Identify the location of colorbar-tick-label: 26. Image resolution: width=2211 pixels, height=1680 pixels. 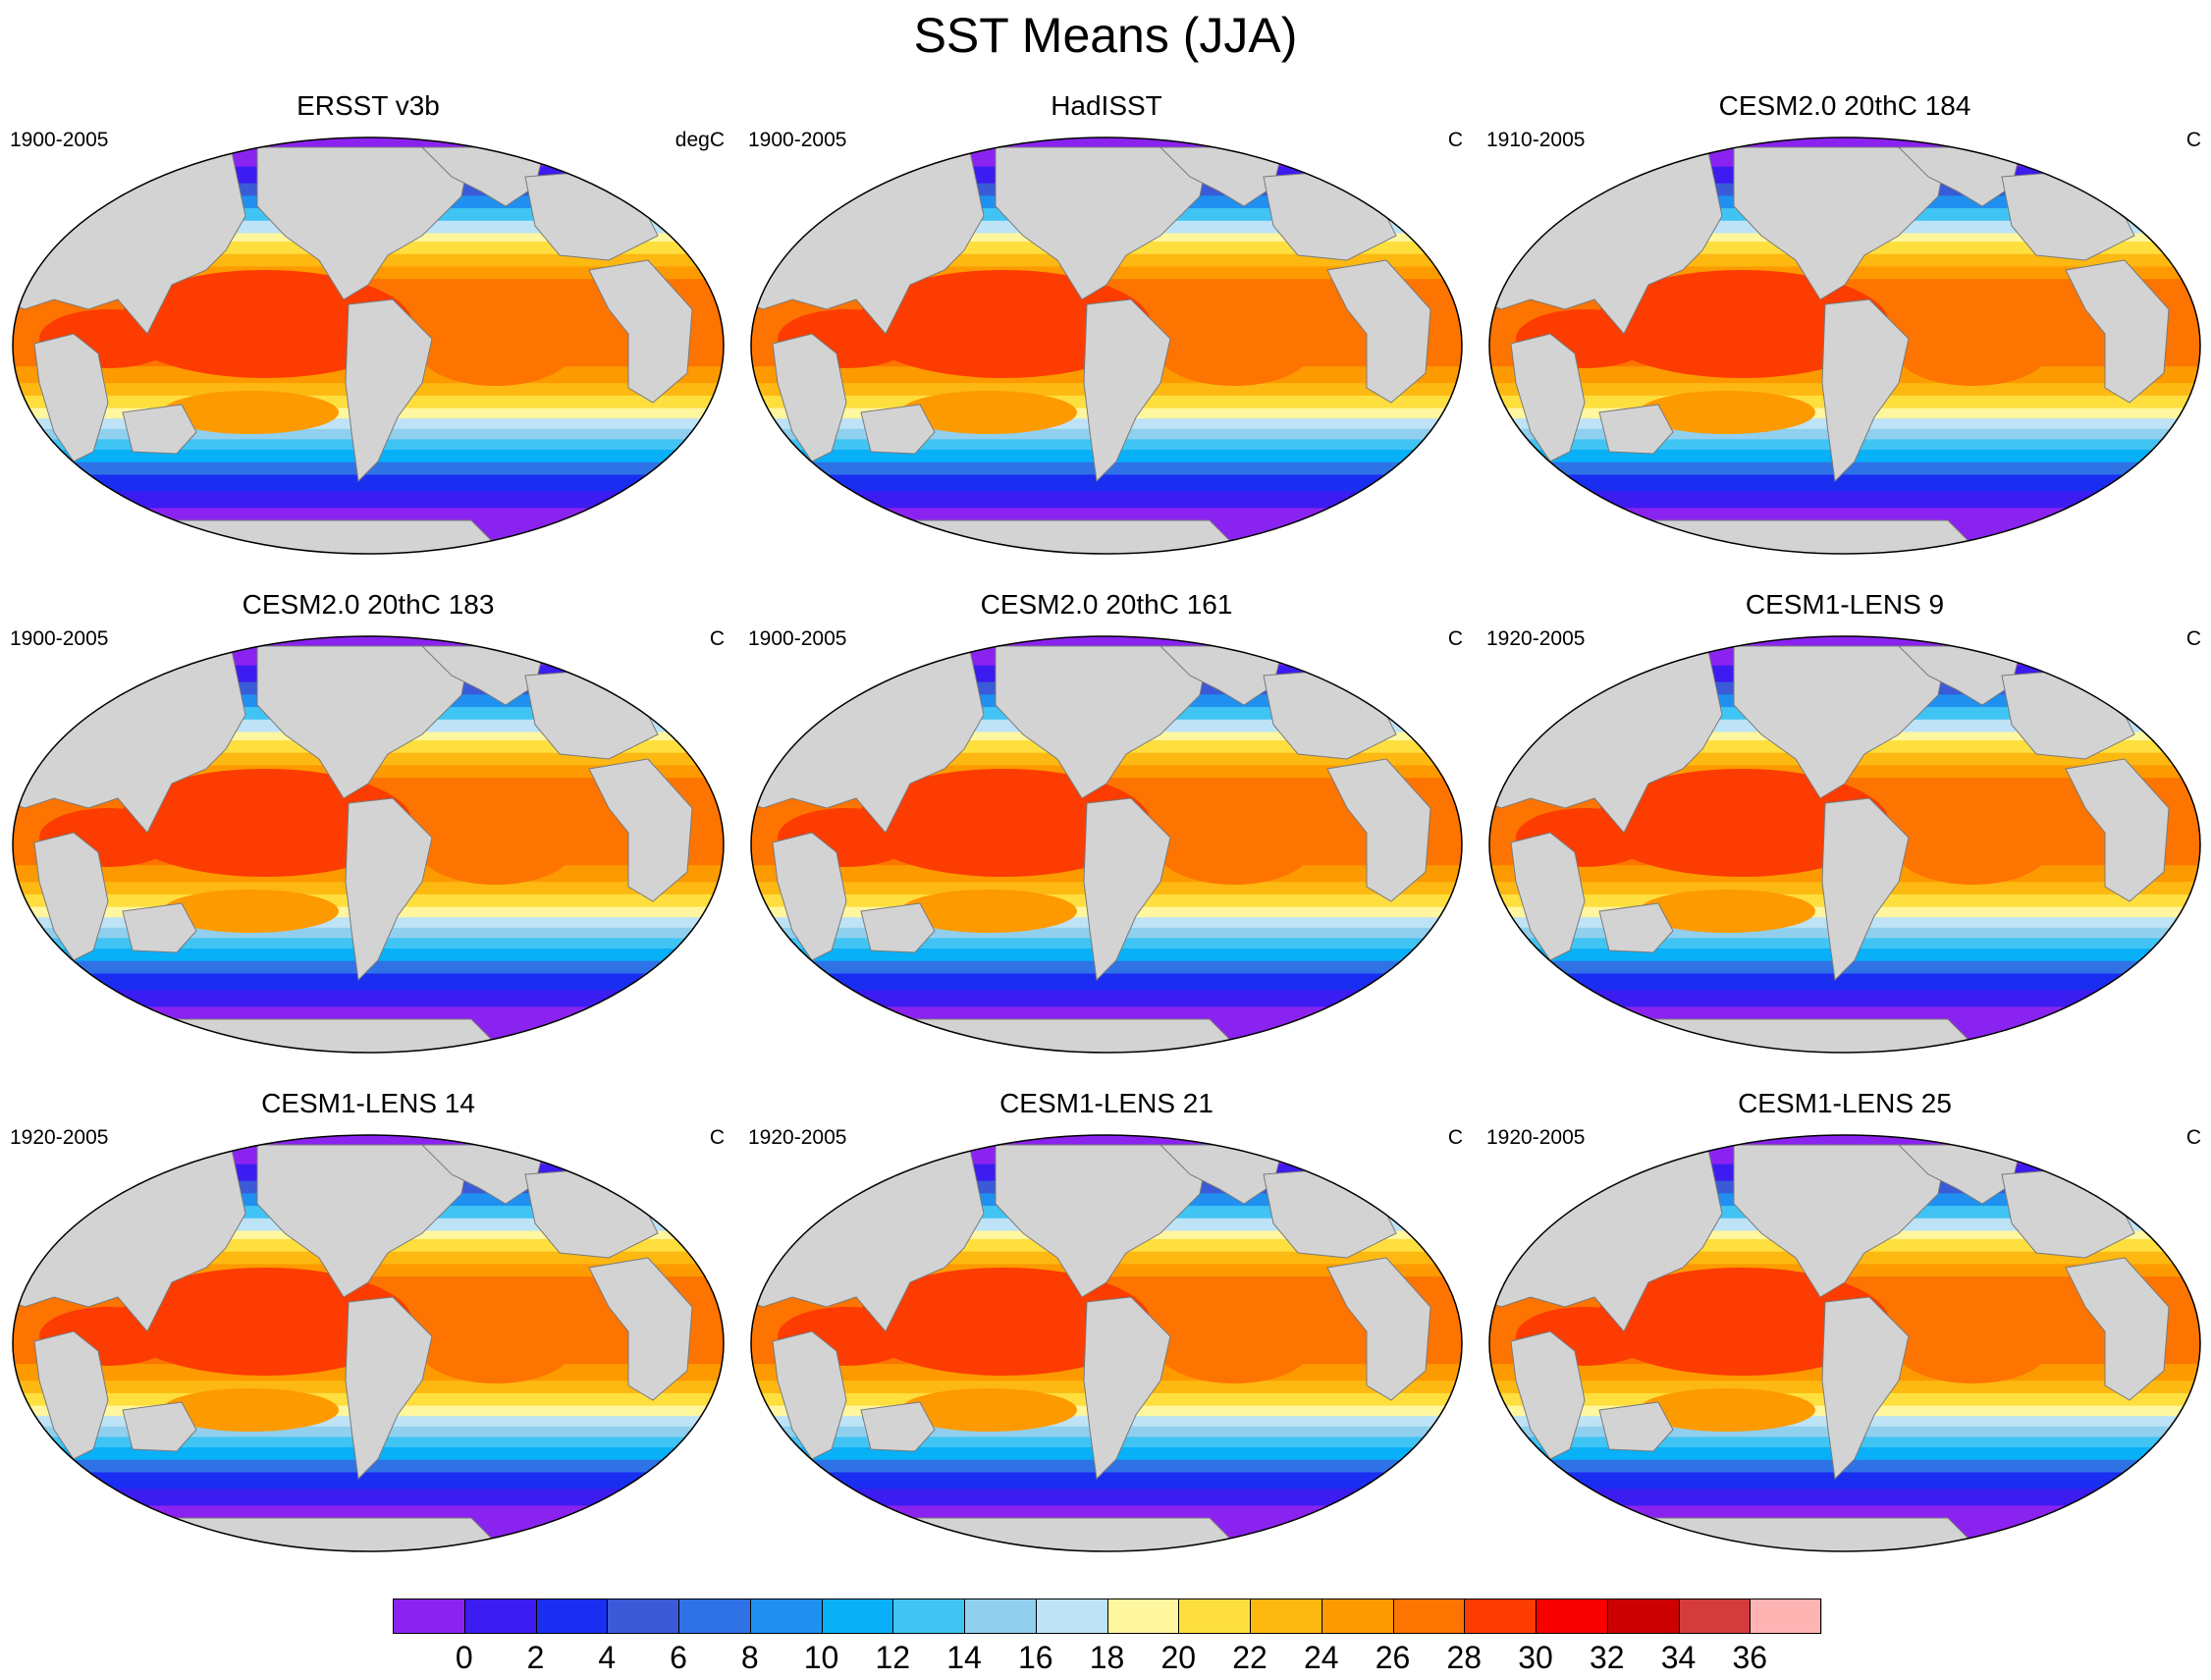
(1393, 1657).